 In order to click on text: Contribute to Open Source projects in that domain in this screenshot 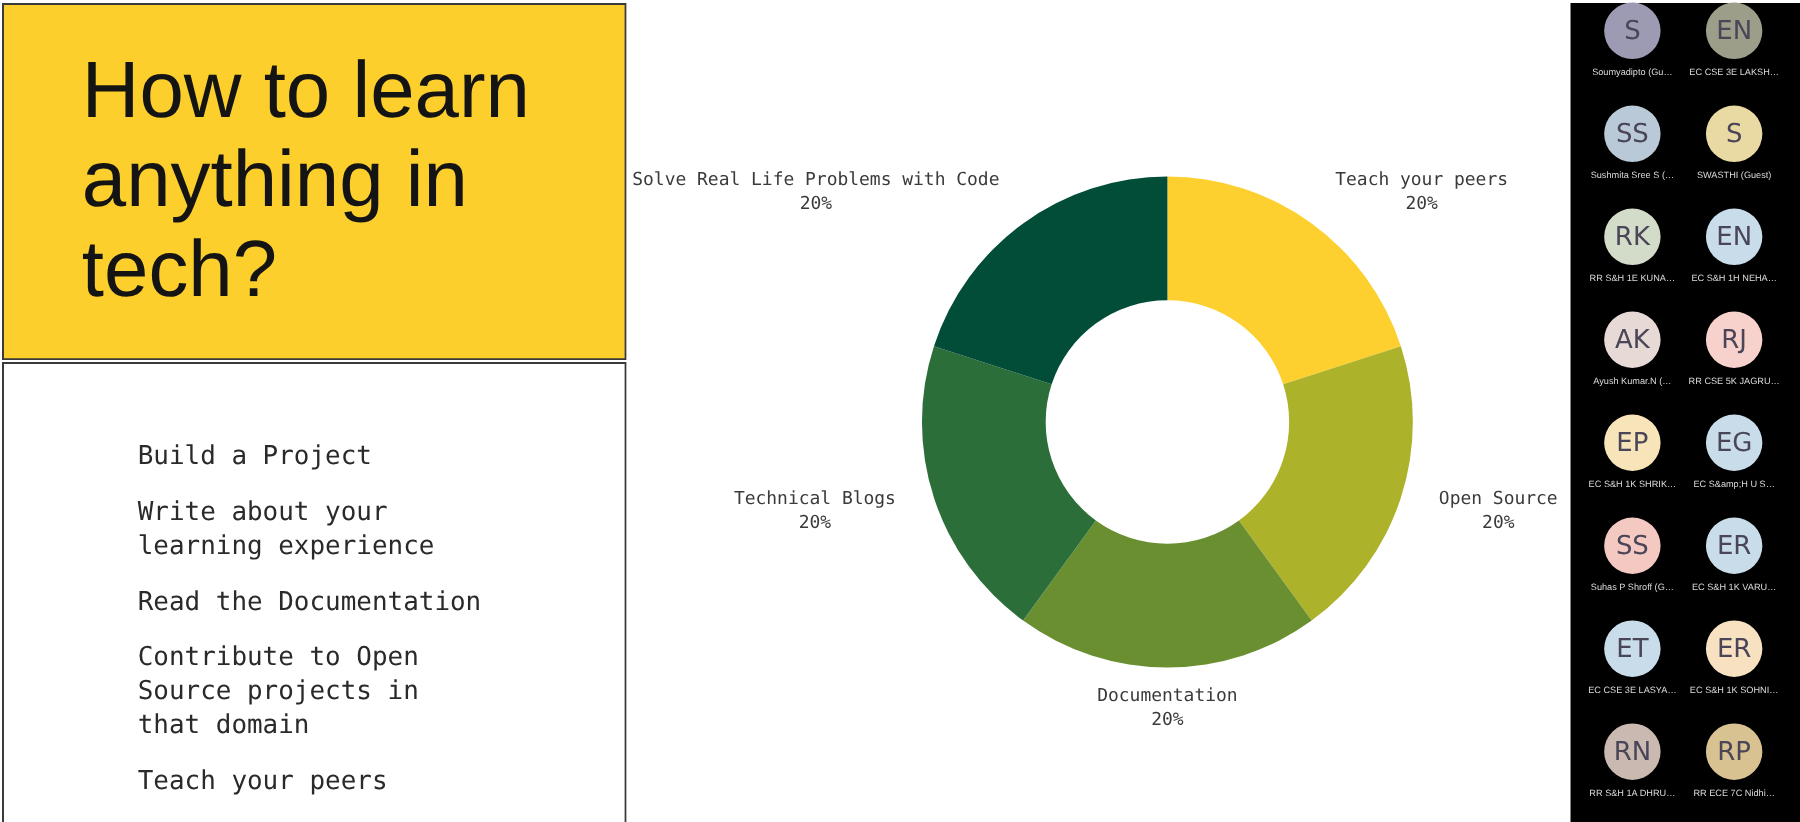, I will do `click(278, 692)`.